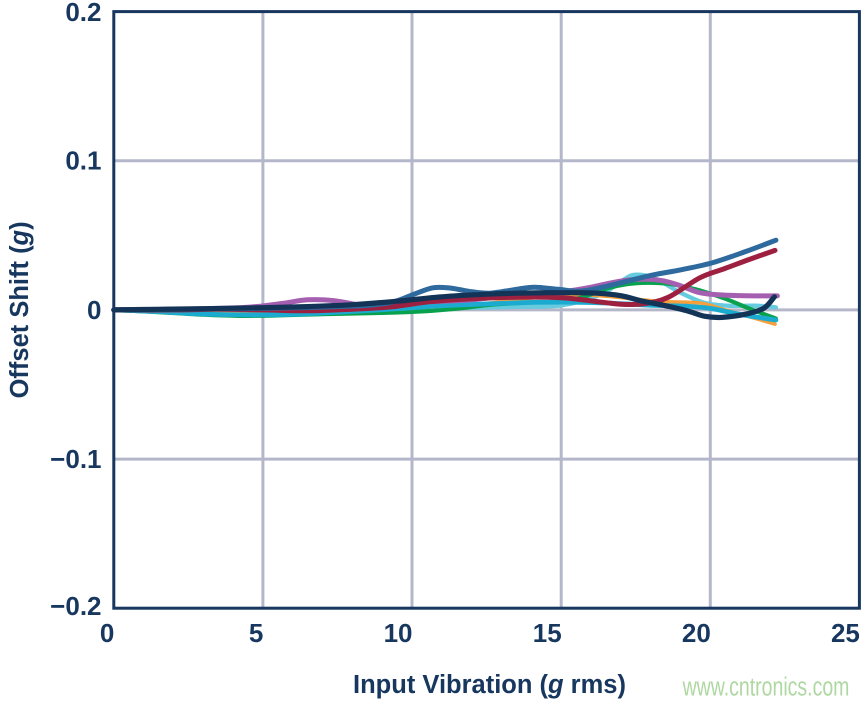  What do you see at coordinates (75, 606) in the screenshot?
I see `svg-text: −0.2` at bounding box center [75, 606].